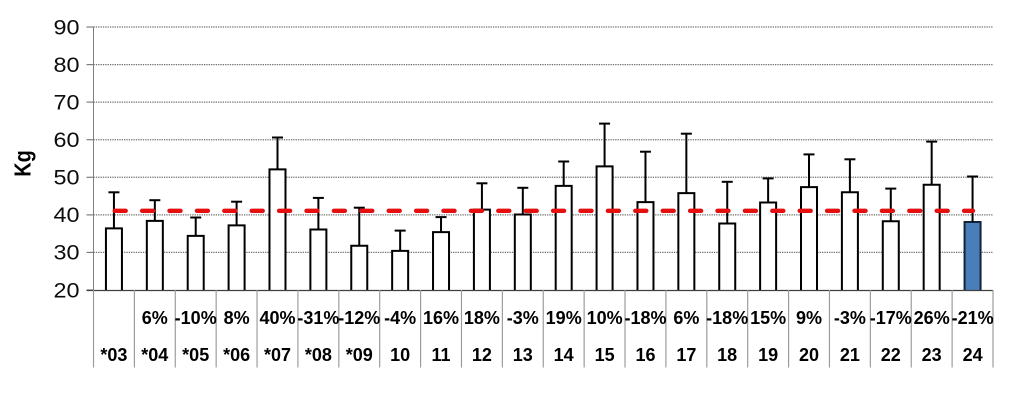 The height and width of the screenshot is (415, 1024). I want to click on svg-text: 17, so click(686, 355).